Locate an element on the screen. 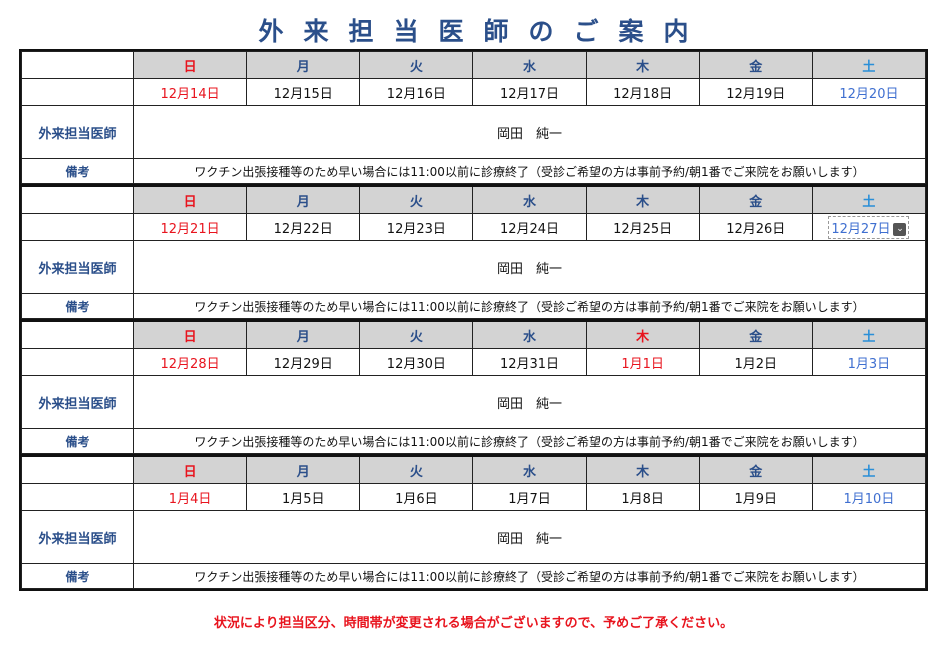 The height and width of the screenshot is (659, 947). chevron-down-icon: ⌄ is located at coordinates (900, 229).